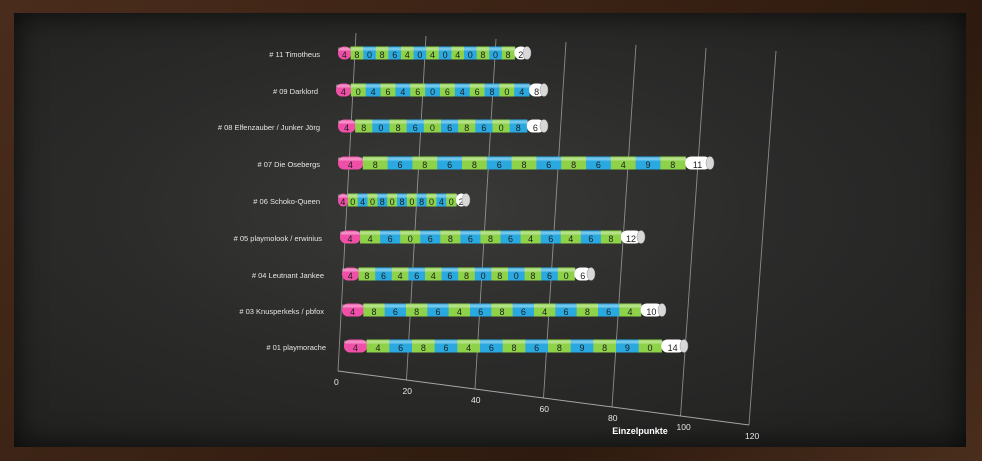 This screenshot has width=982, height=461. I want to click on bar-segment-label: 9, so click(581, 348).